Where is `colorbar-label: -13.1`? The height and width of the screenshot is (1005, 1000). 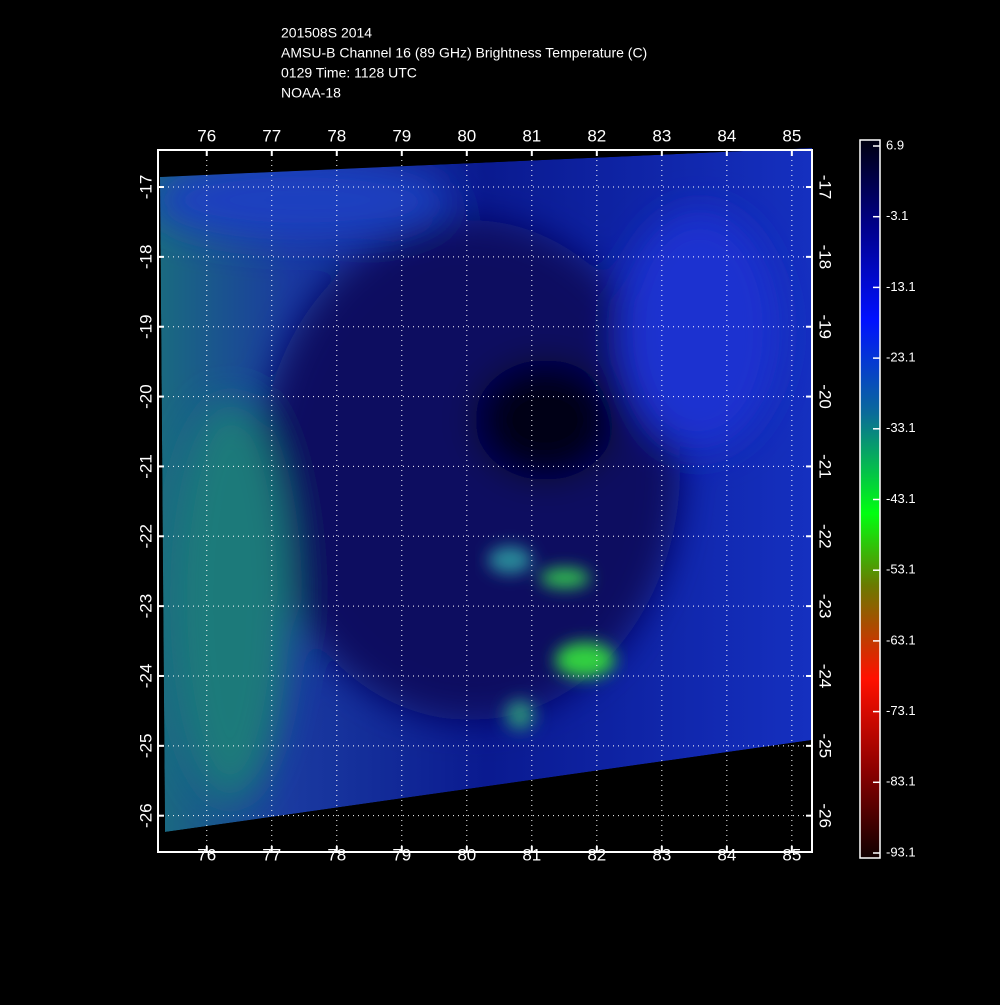
colorbar-label: -13.1 is located at coordinates (901, 286).